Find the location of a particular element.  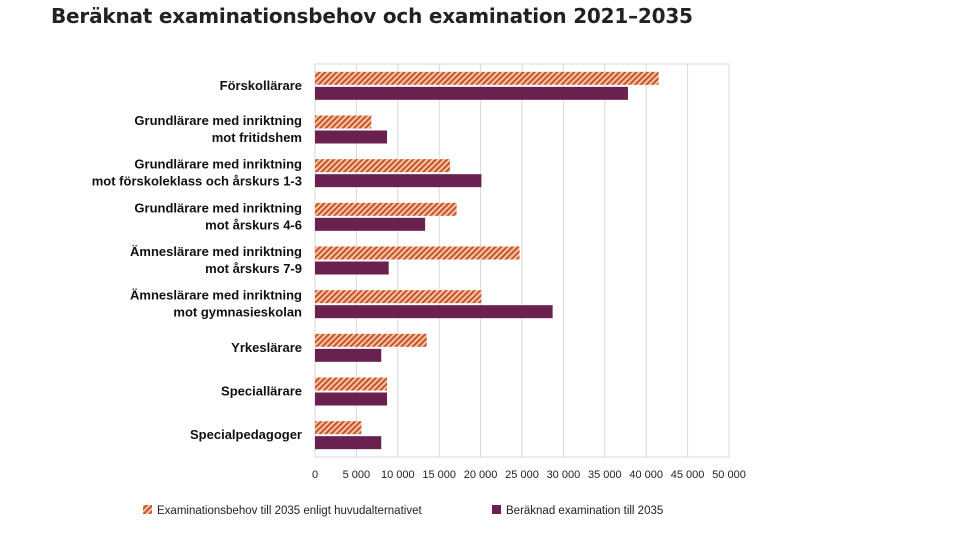

x-tick-label: 25 000 is located at coordinates (522, 475).